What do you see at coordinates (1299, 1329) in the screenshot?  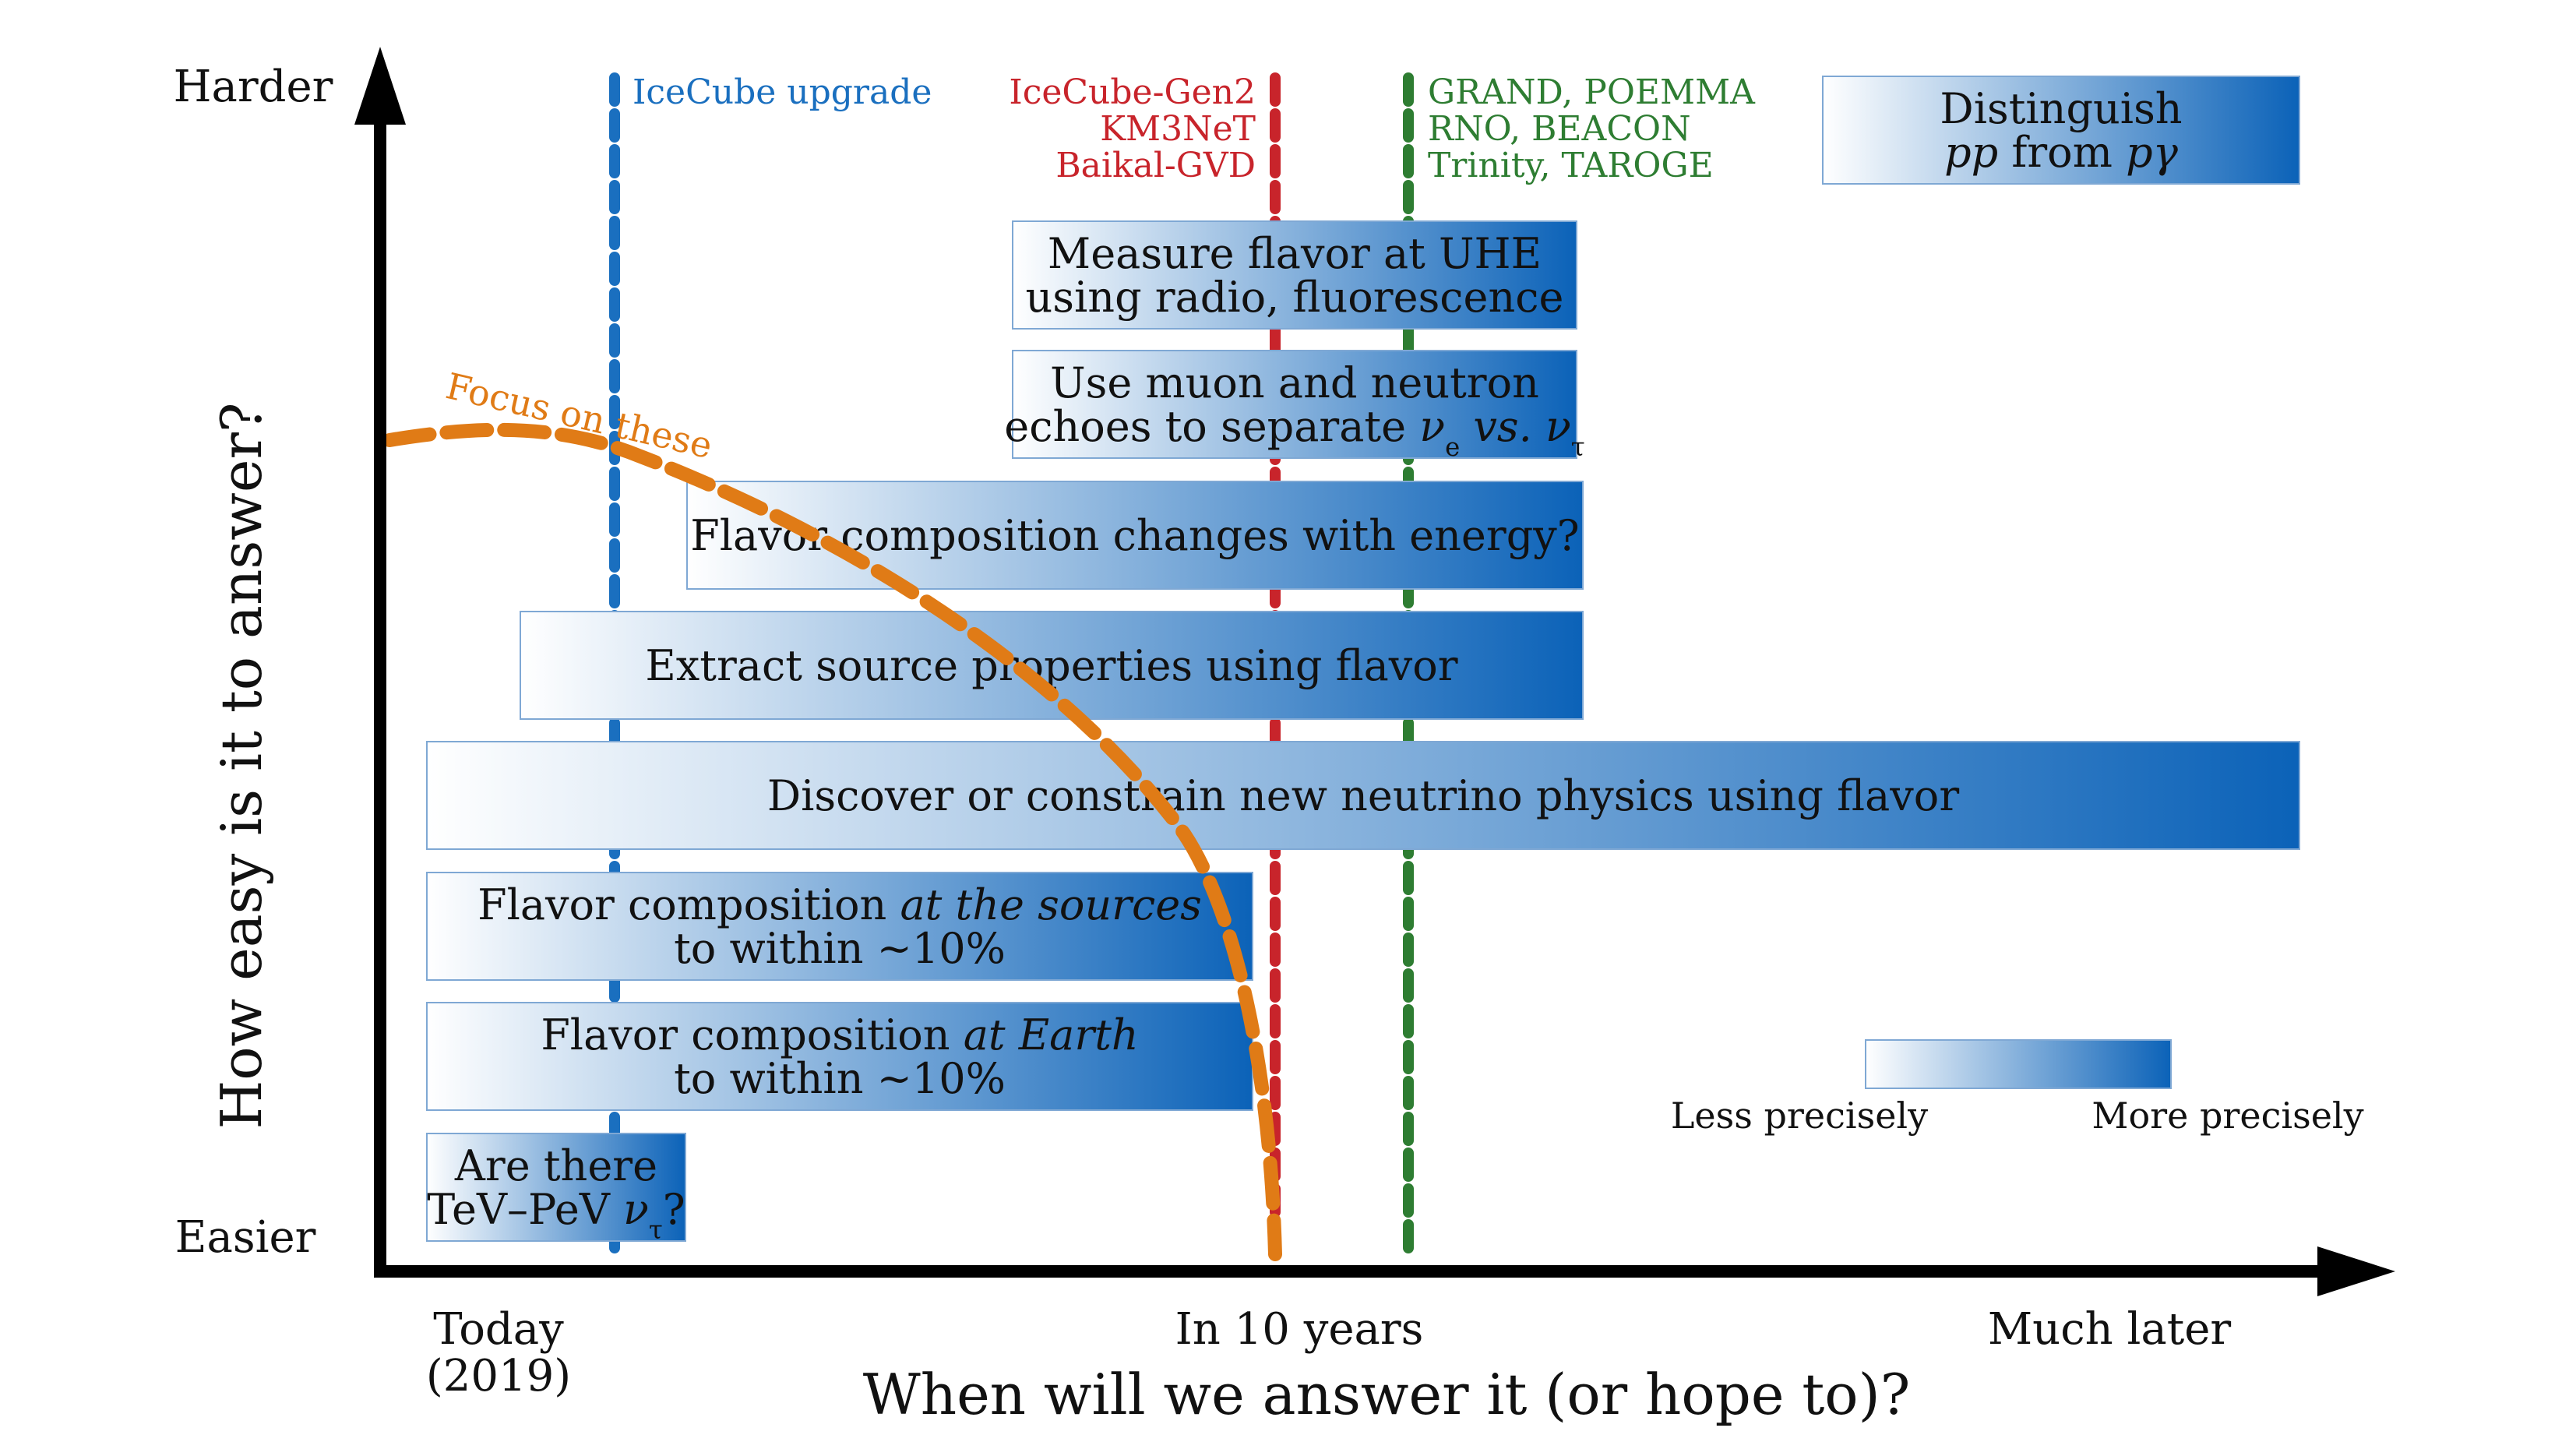 I see `x-tick-10-years: In 10 years` at bounding box center [1299, 1329].